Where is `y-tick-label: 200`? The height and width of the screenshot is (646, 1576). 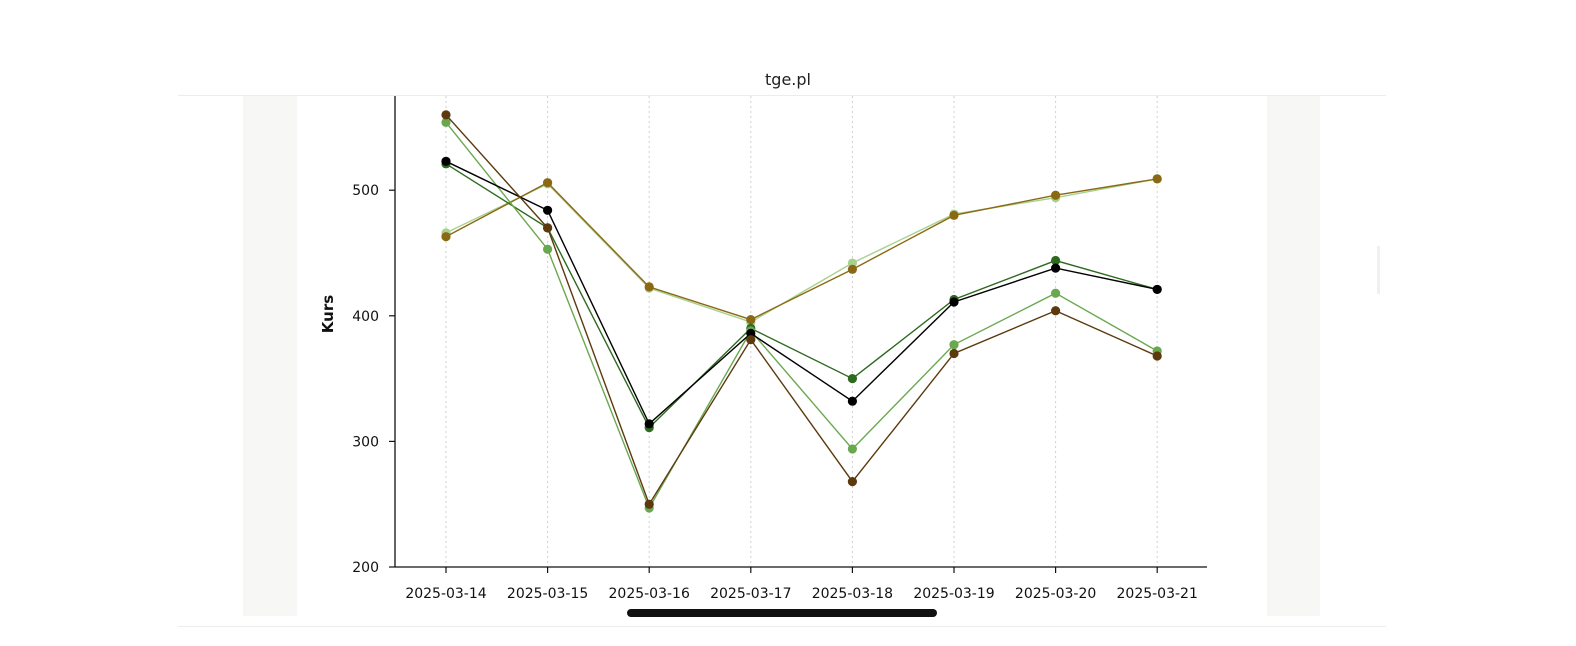 y-tick-label: 200 is located at coordinates (365, 568).